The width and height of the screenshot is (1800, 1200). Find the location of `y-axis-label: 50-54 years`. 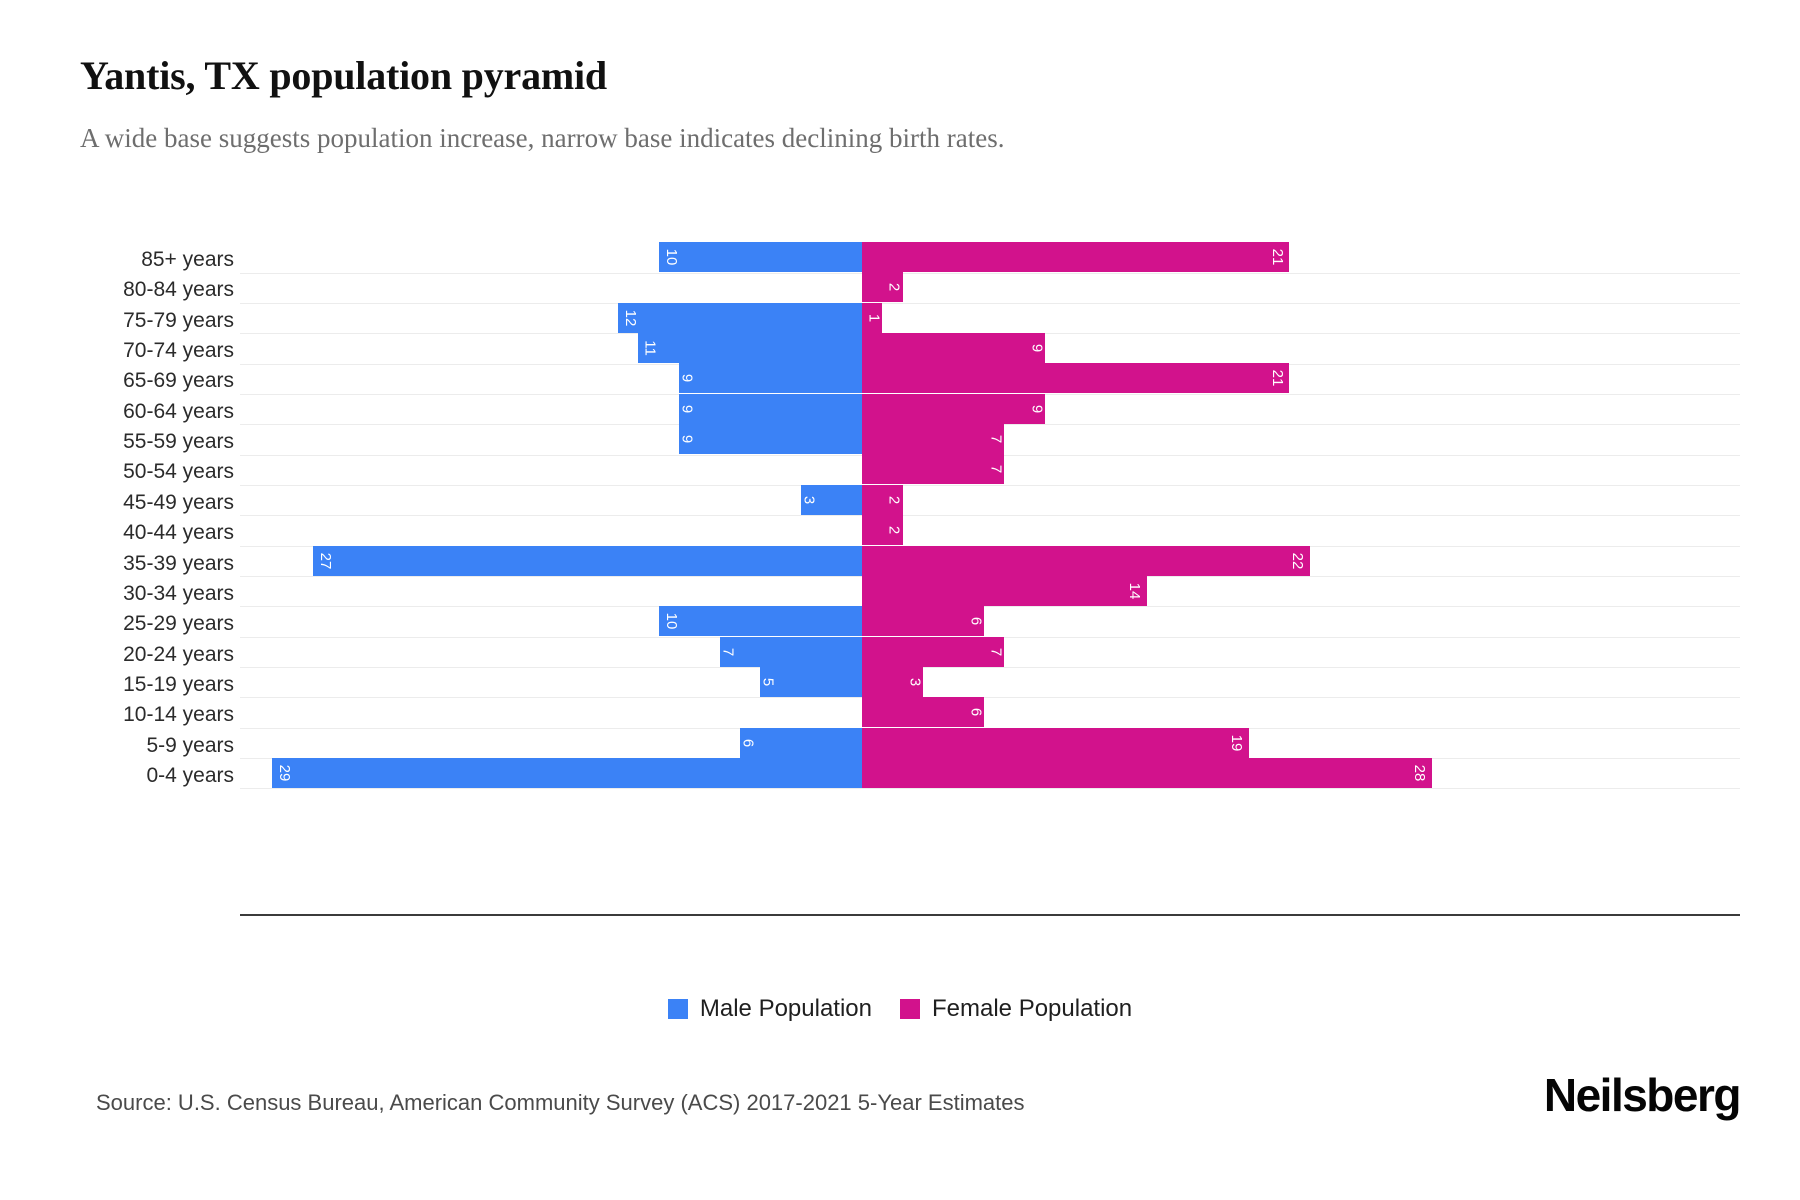

y-axis-label: 50-54 years is located at coordinates (178, 472).